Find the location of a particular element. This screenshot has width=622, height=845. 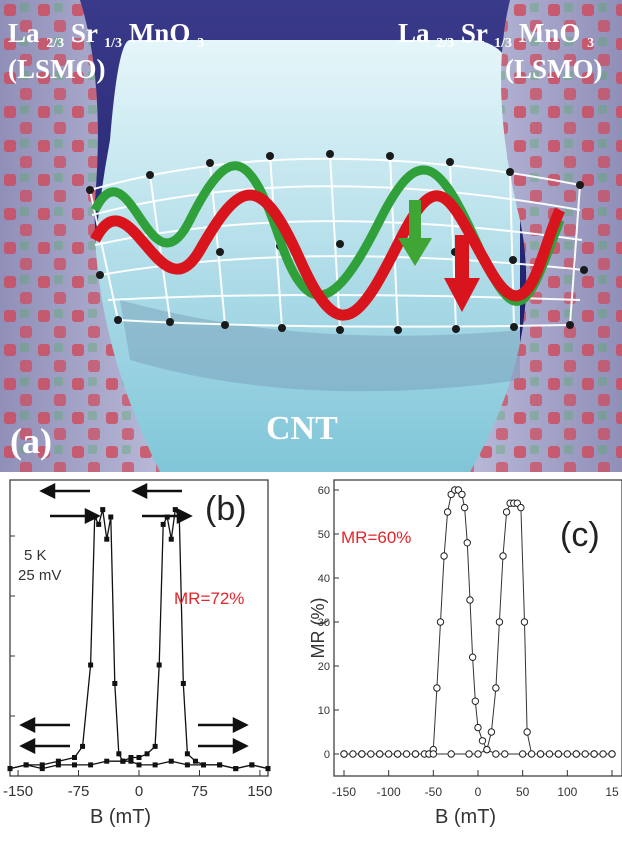

x-axis-label-b: B (mT) is located at coordinates (120, 817).